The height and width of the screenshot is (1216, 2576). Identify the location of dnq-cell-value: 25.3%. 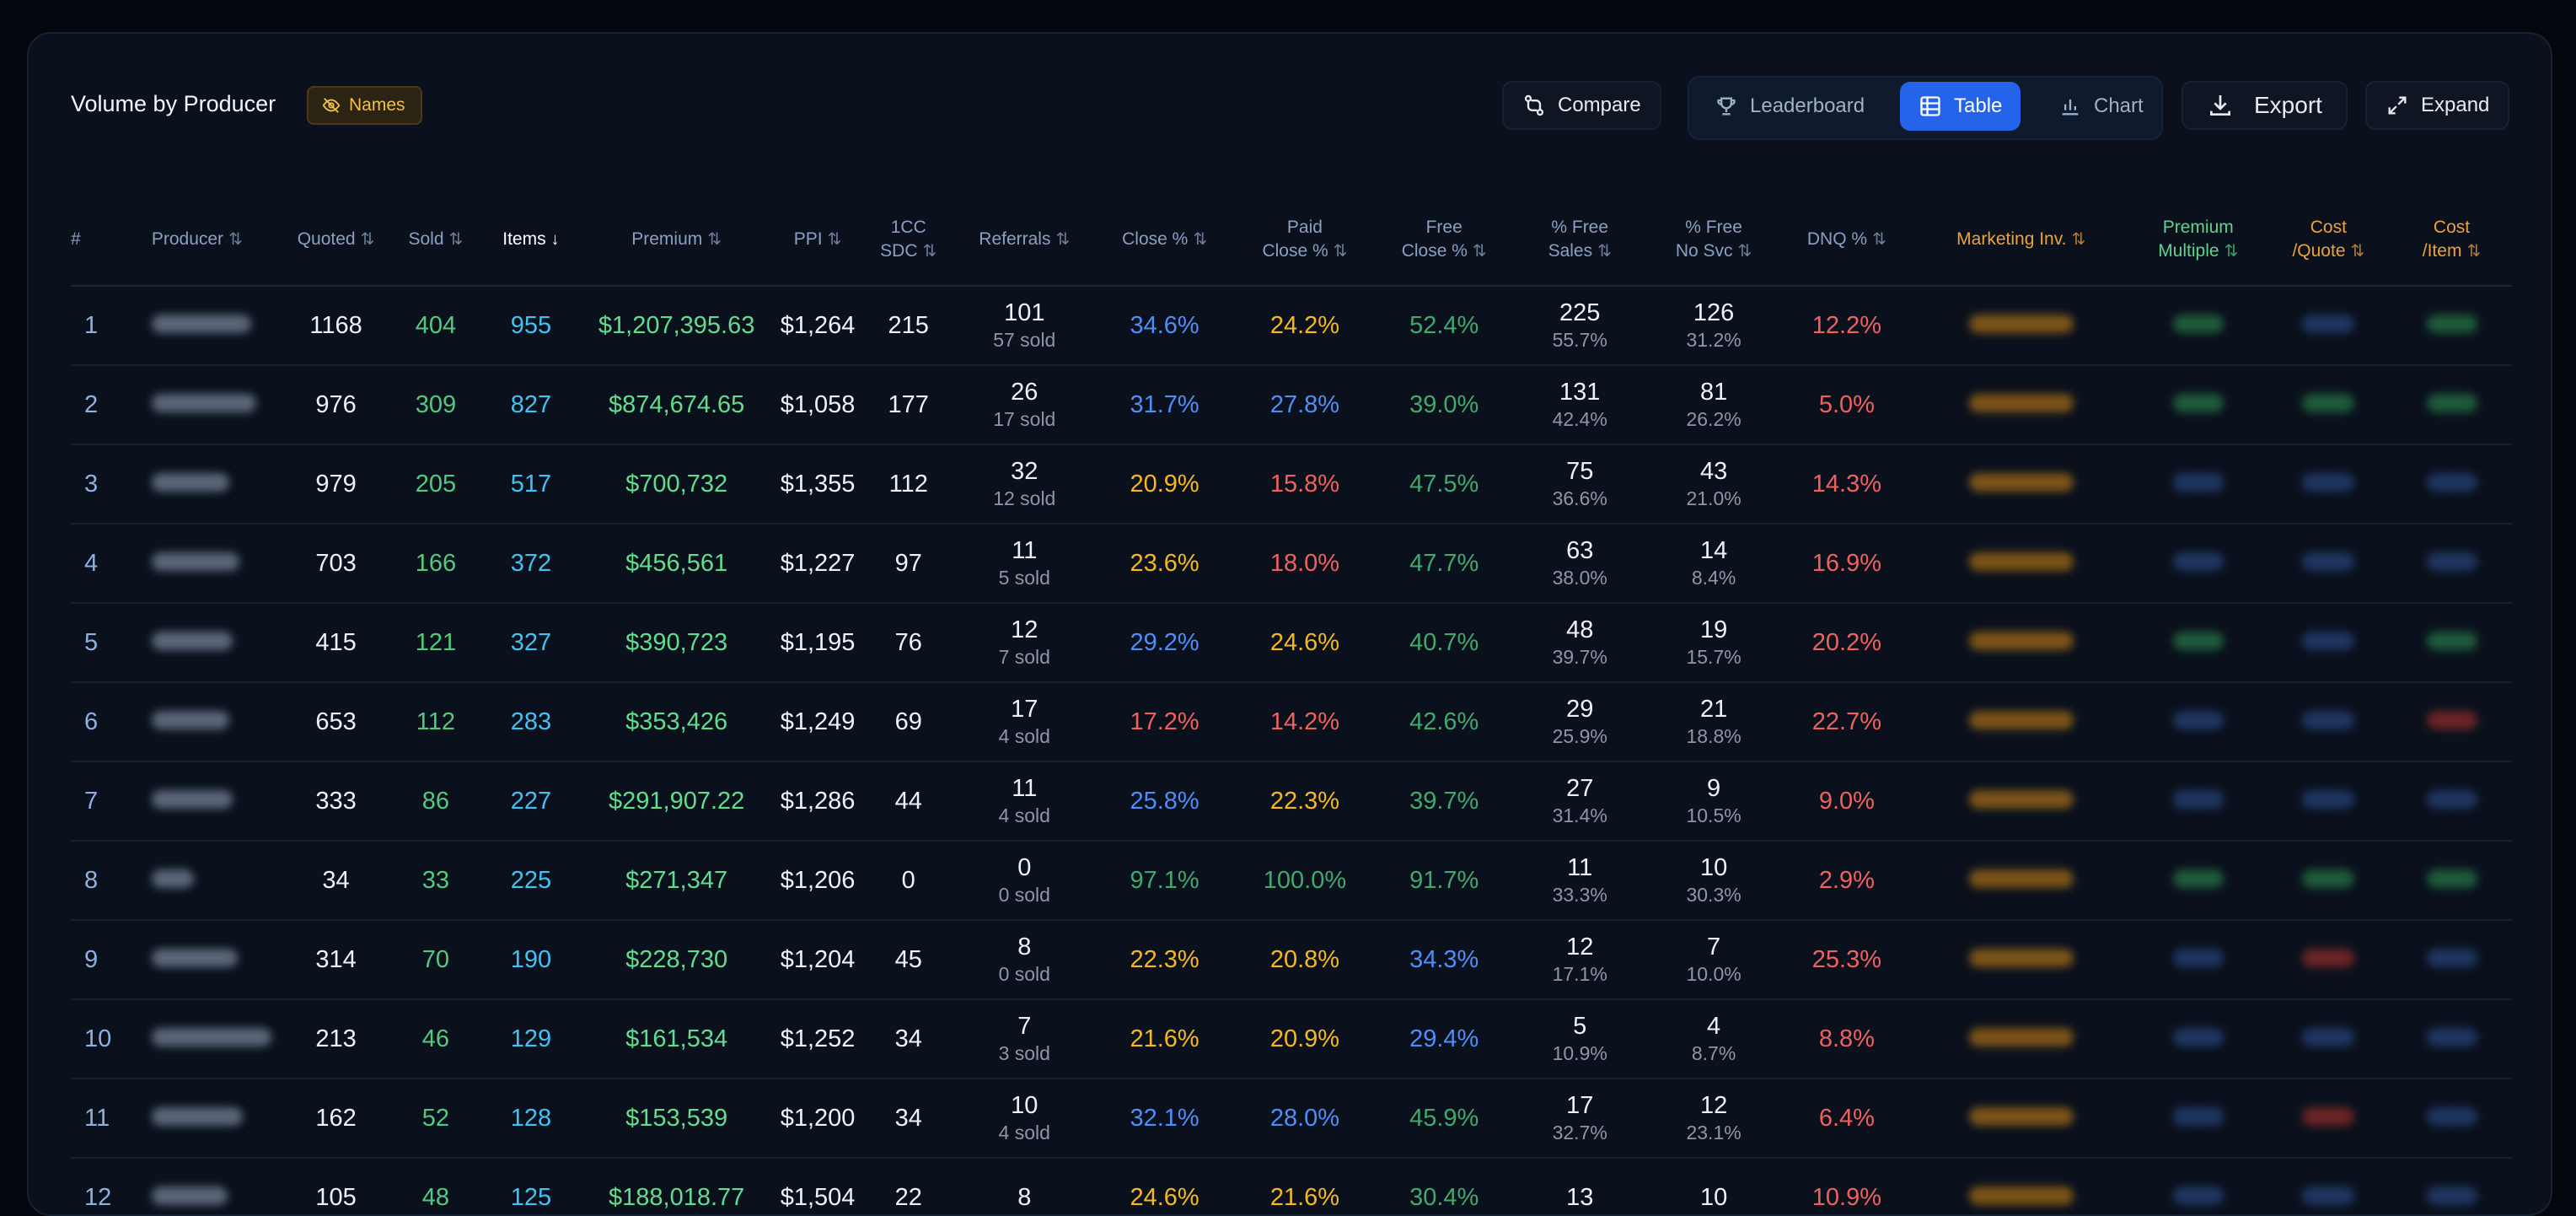
(1846, 959).